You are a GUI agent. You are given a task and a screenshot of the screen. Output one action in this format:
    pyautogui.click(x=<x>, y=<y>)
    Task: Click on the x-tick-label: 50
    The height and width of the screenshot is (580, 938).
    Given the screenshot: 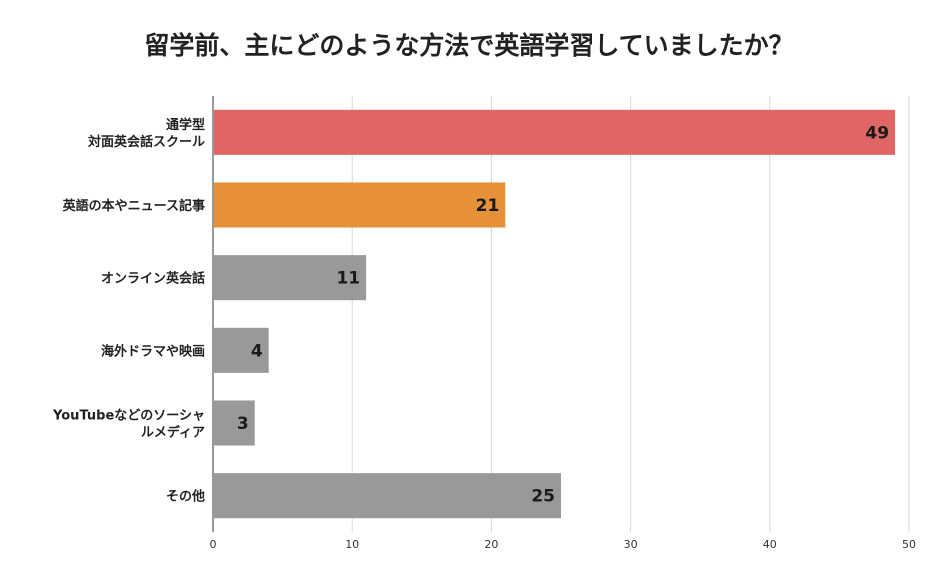 What is the action you would take?
    pyautogui.click(x=909, y=544)
    